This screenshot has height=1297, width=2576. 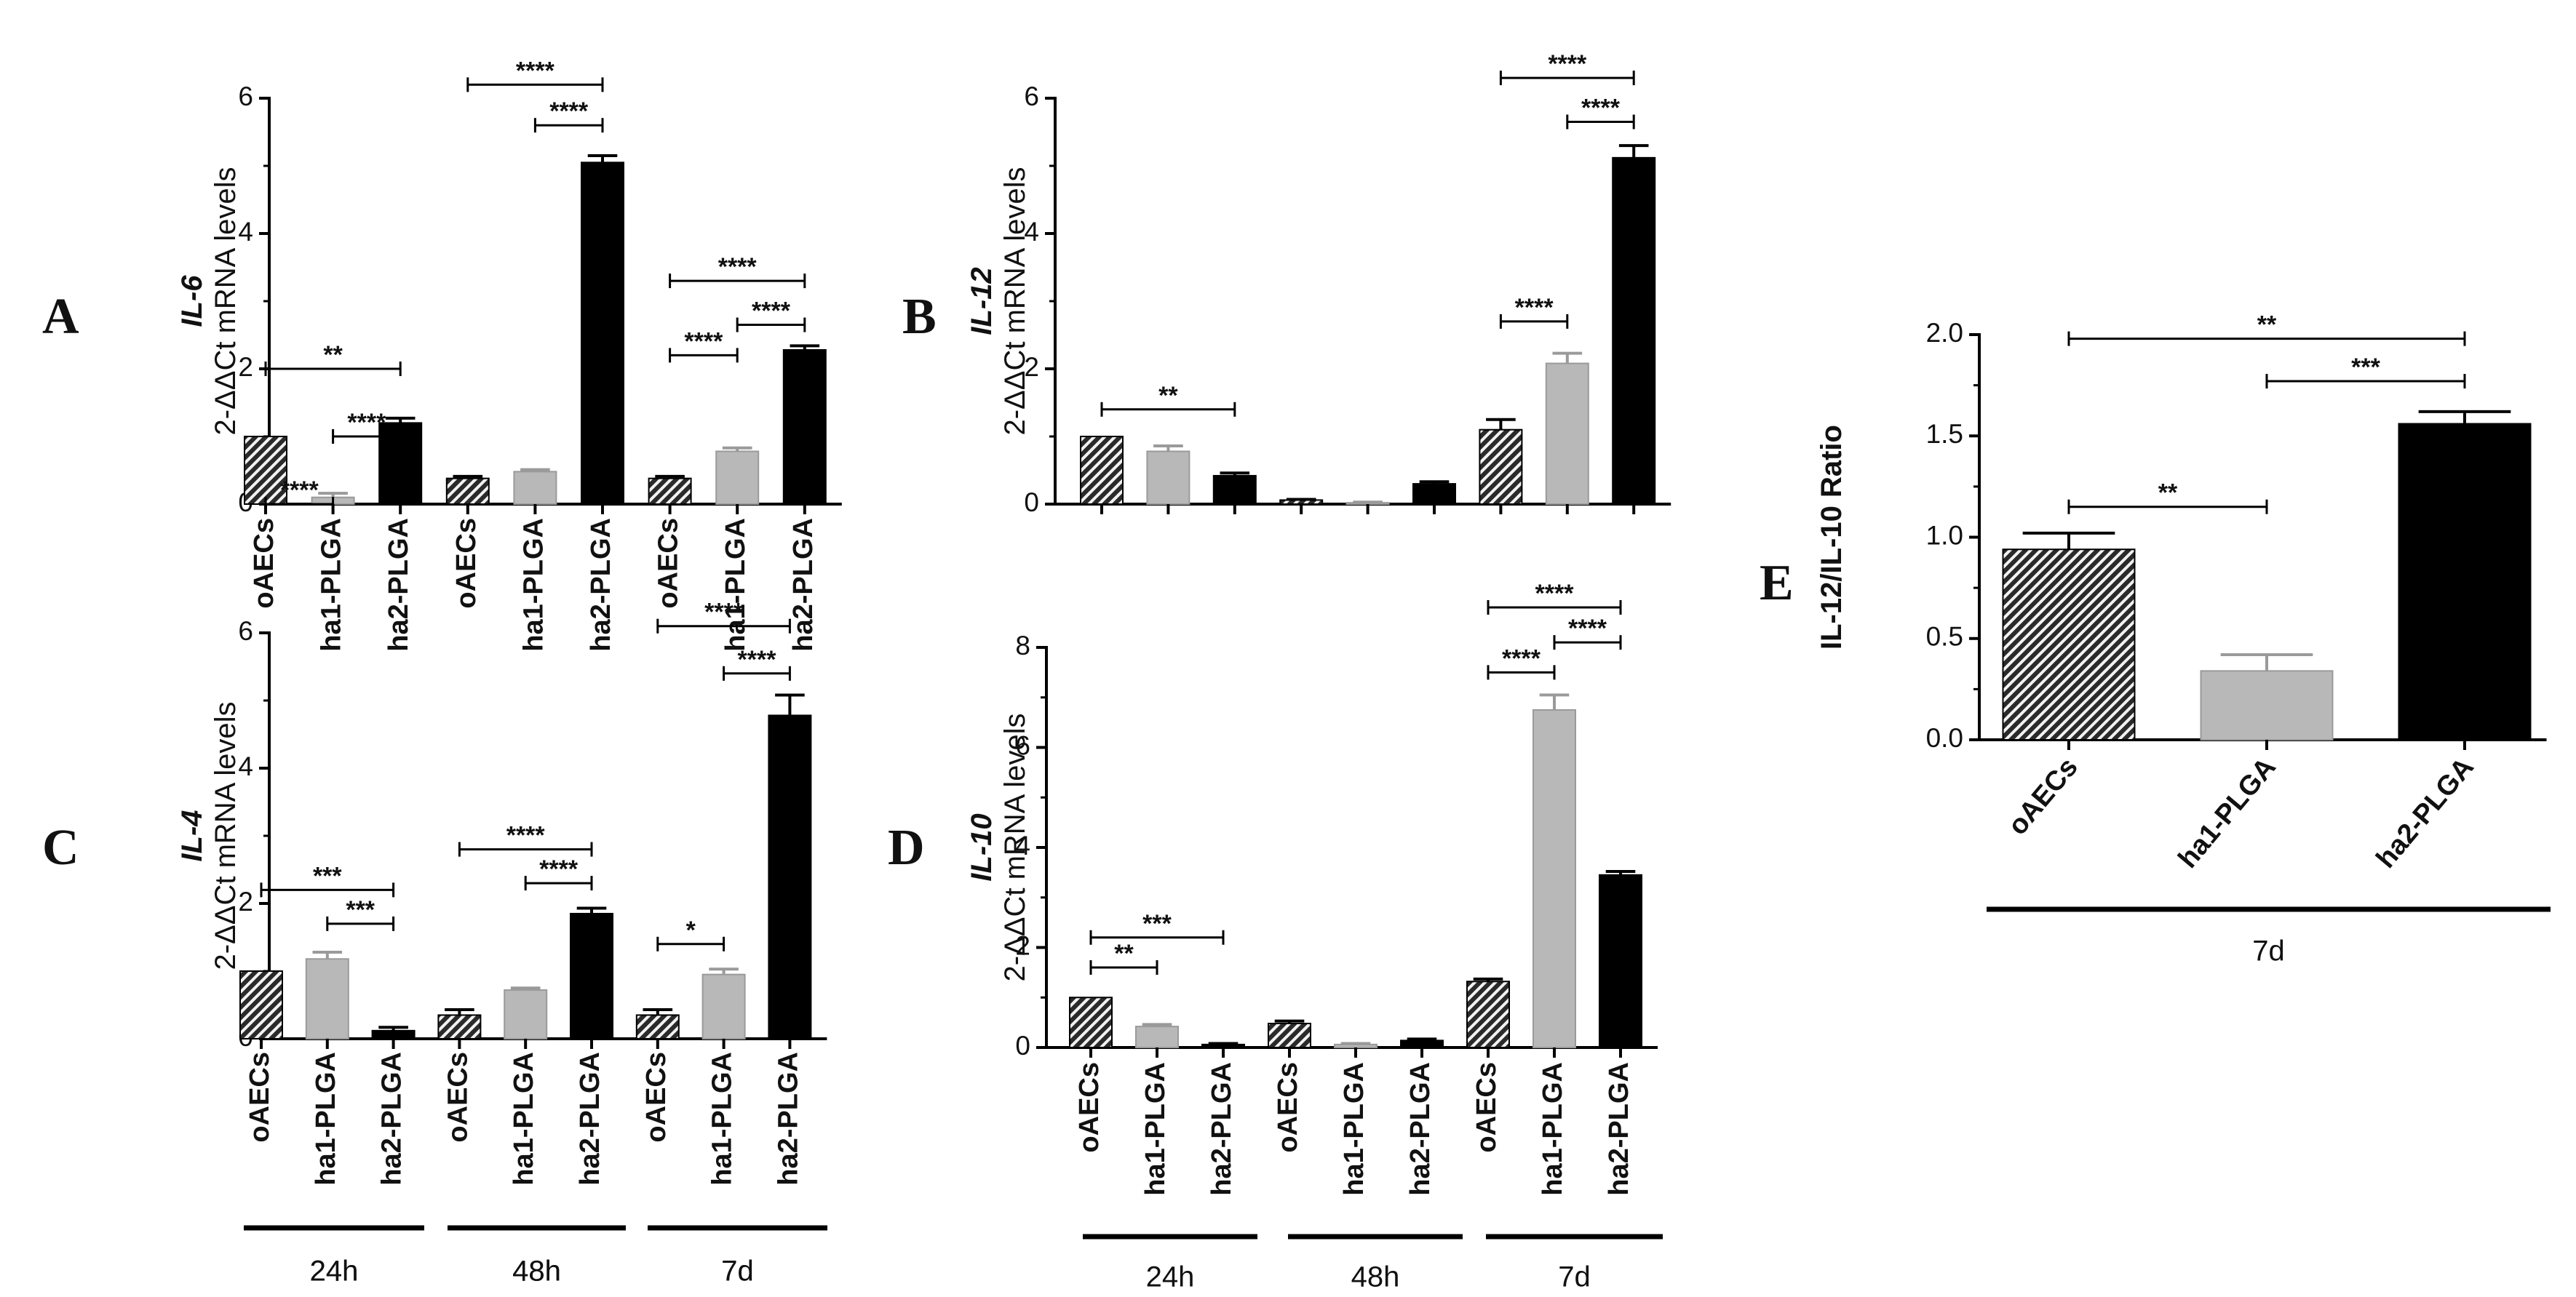 I want to click on y-tick-label: 1.5, so click(x=1945, y=434).